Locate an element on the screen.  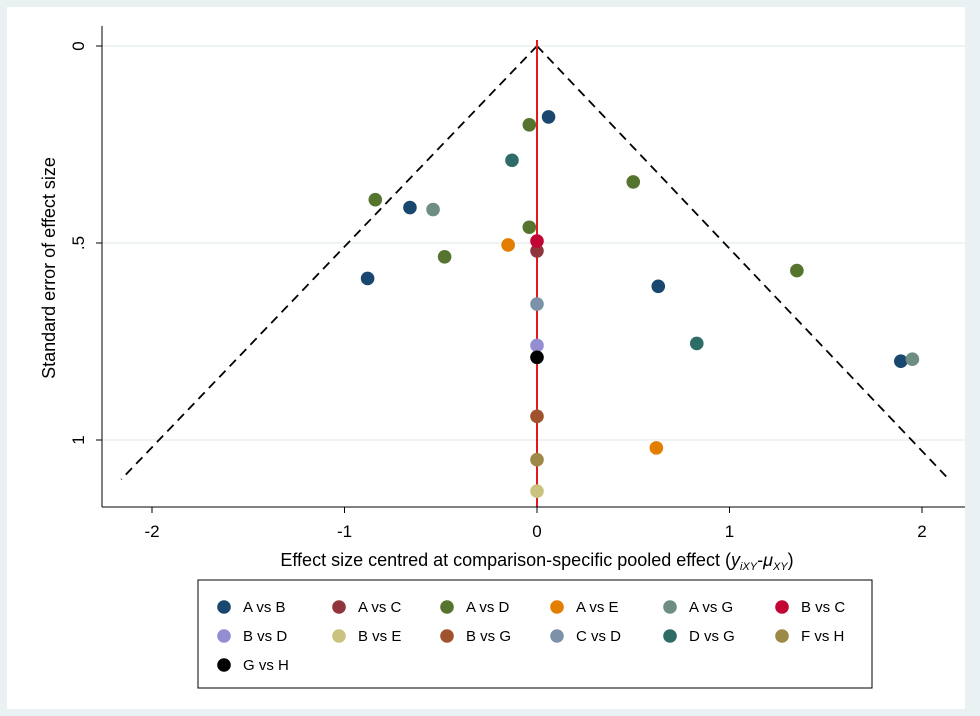
x-tick-label: 0 is located at coordinates (536, 531).